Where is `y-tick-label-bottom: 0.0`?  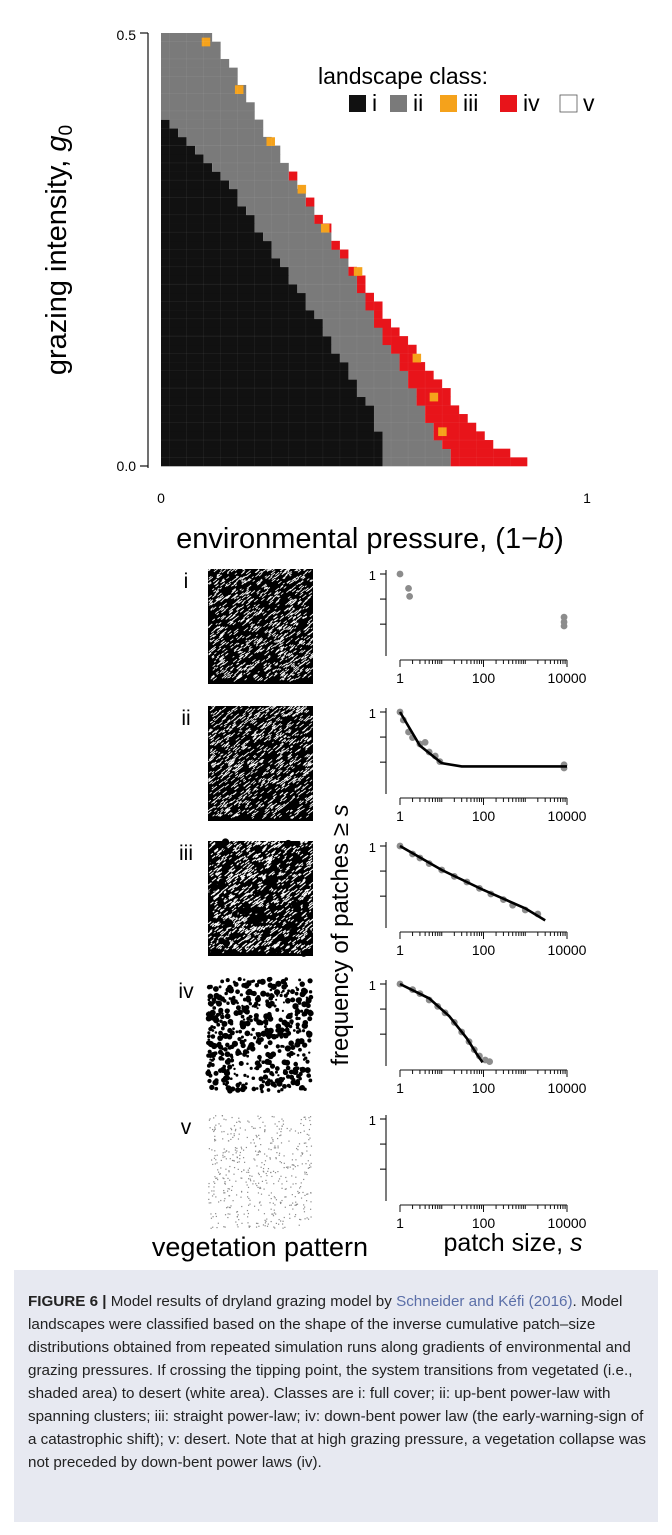 y-tick-label-bottom: 0.0 is located at coordinates (127, 466).